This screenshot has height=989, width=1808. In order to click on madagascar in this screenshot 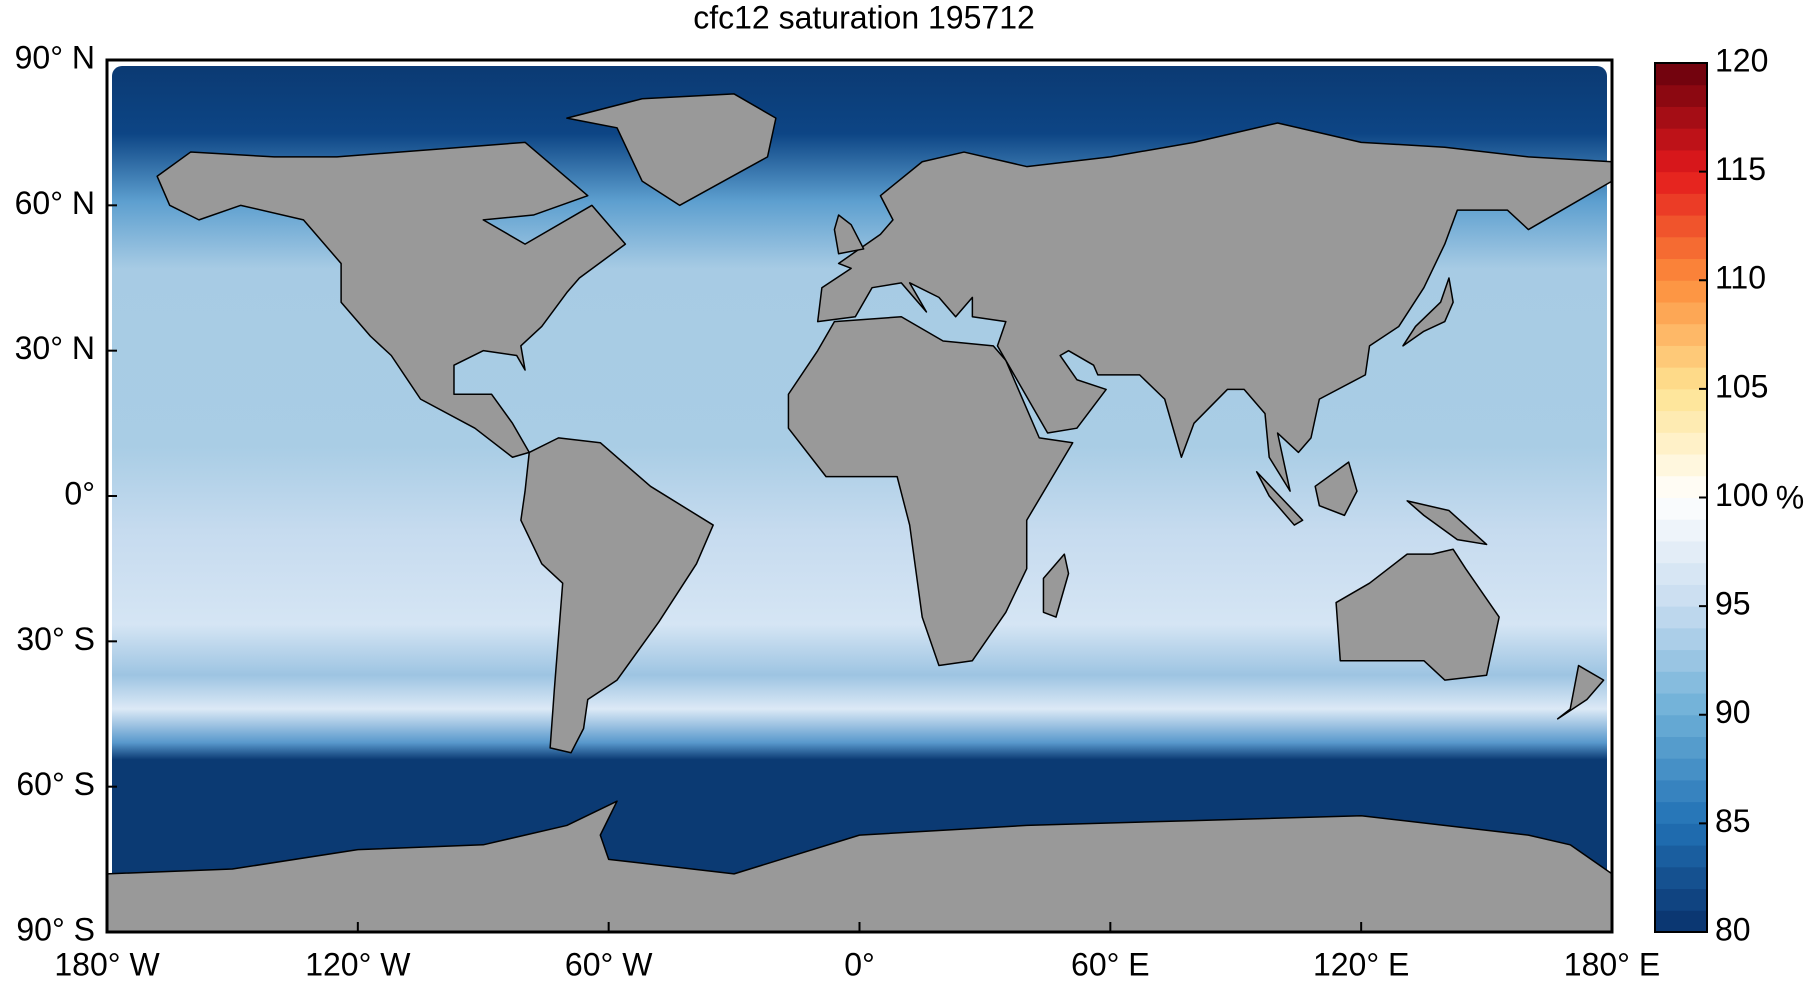, I will do `click(1055, 585)`.